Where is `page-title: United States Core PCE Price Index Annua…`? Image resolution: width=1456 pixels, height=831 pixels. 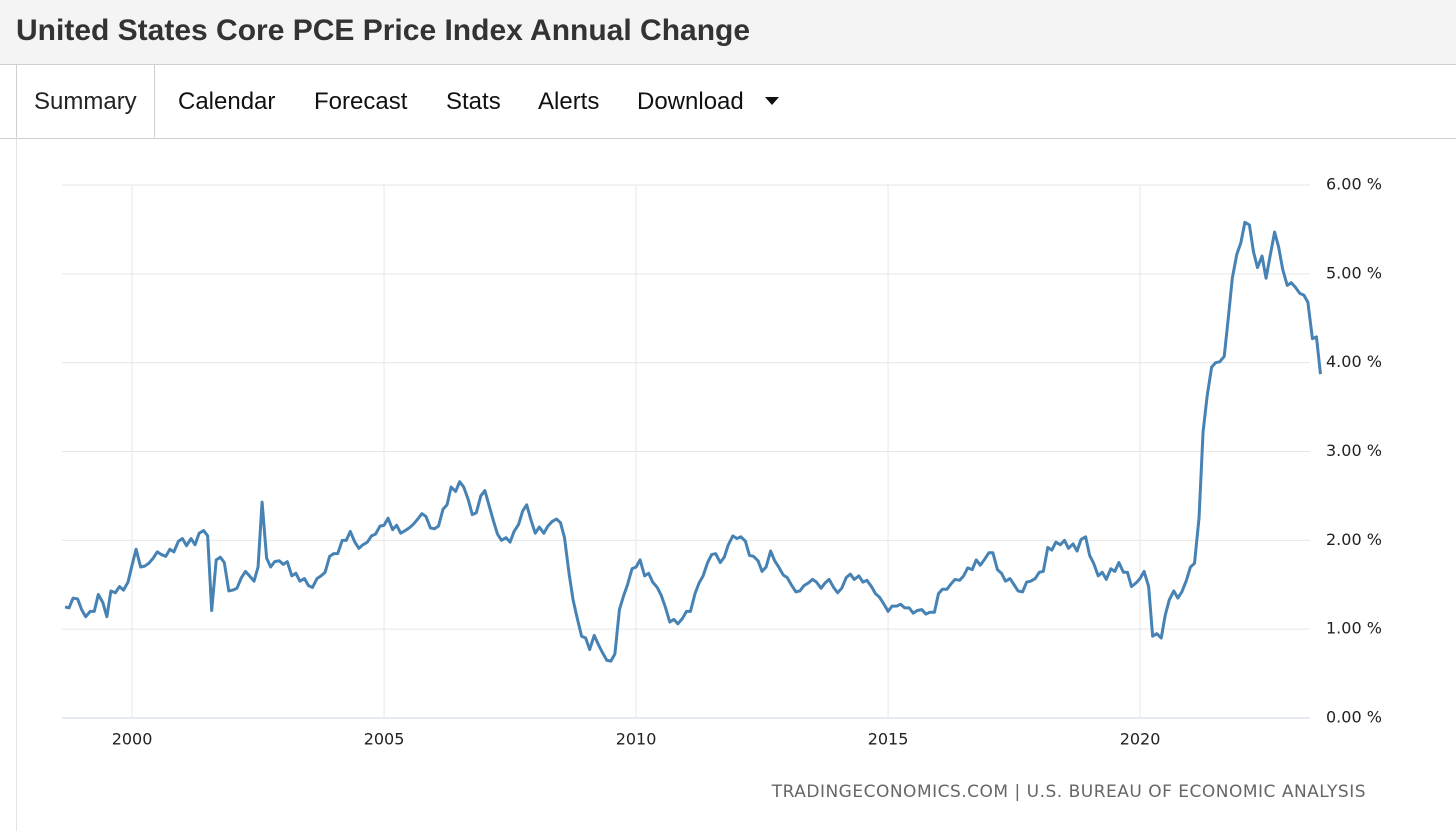
page-title: United States Core PCE Price Index Annua… is located at coordinates (383, 30).